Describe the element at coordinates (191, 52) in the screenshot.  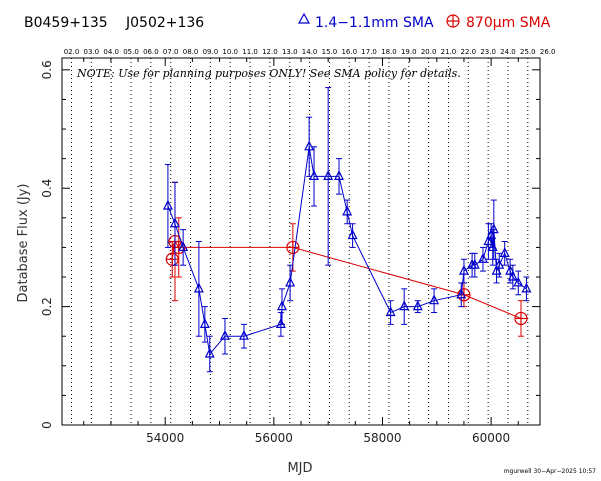
I see `year-tick-label: 08.0` at that location.